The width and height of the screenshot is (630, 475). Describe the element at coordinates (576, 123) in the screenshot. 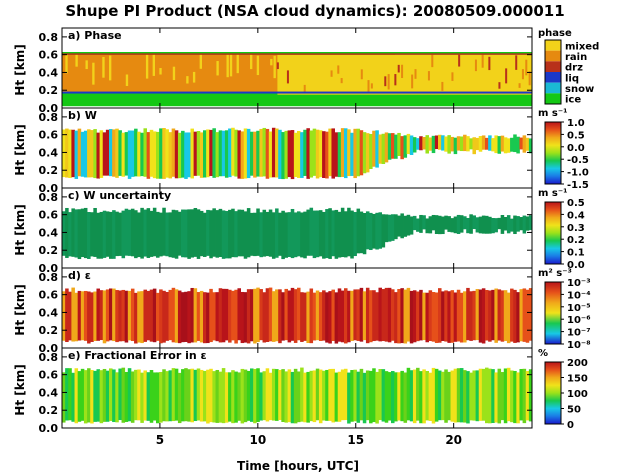

I see `colorbar-tick-label: 1.0` at that location.